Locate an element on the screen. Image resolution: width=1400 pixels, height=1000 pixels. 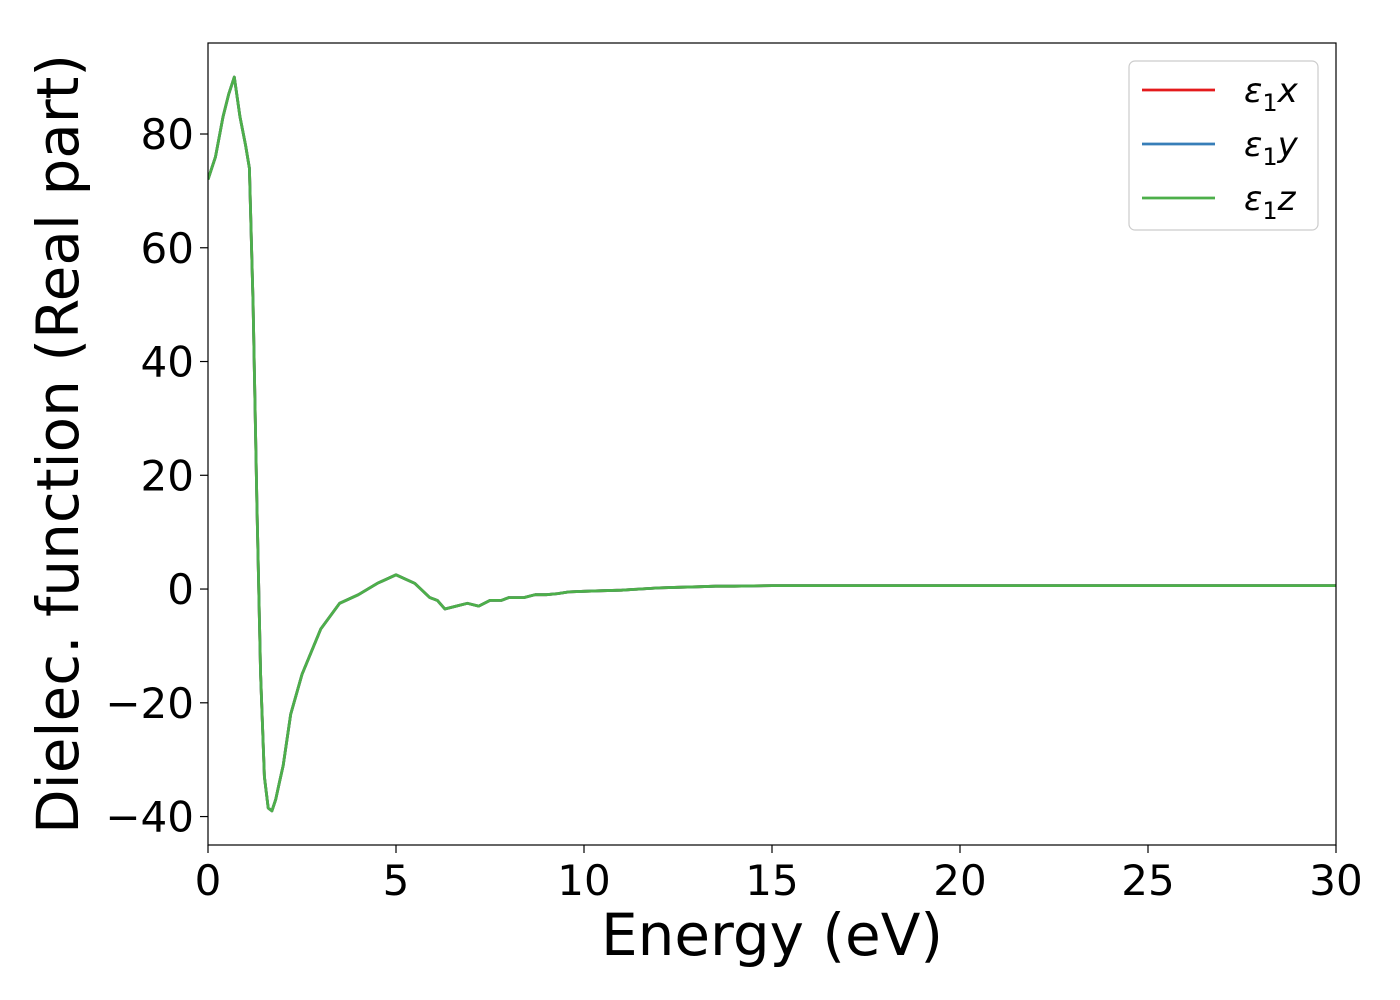
x-tick-label: 5 is located at coordinates (396, 880).